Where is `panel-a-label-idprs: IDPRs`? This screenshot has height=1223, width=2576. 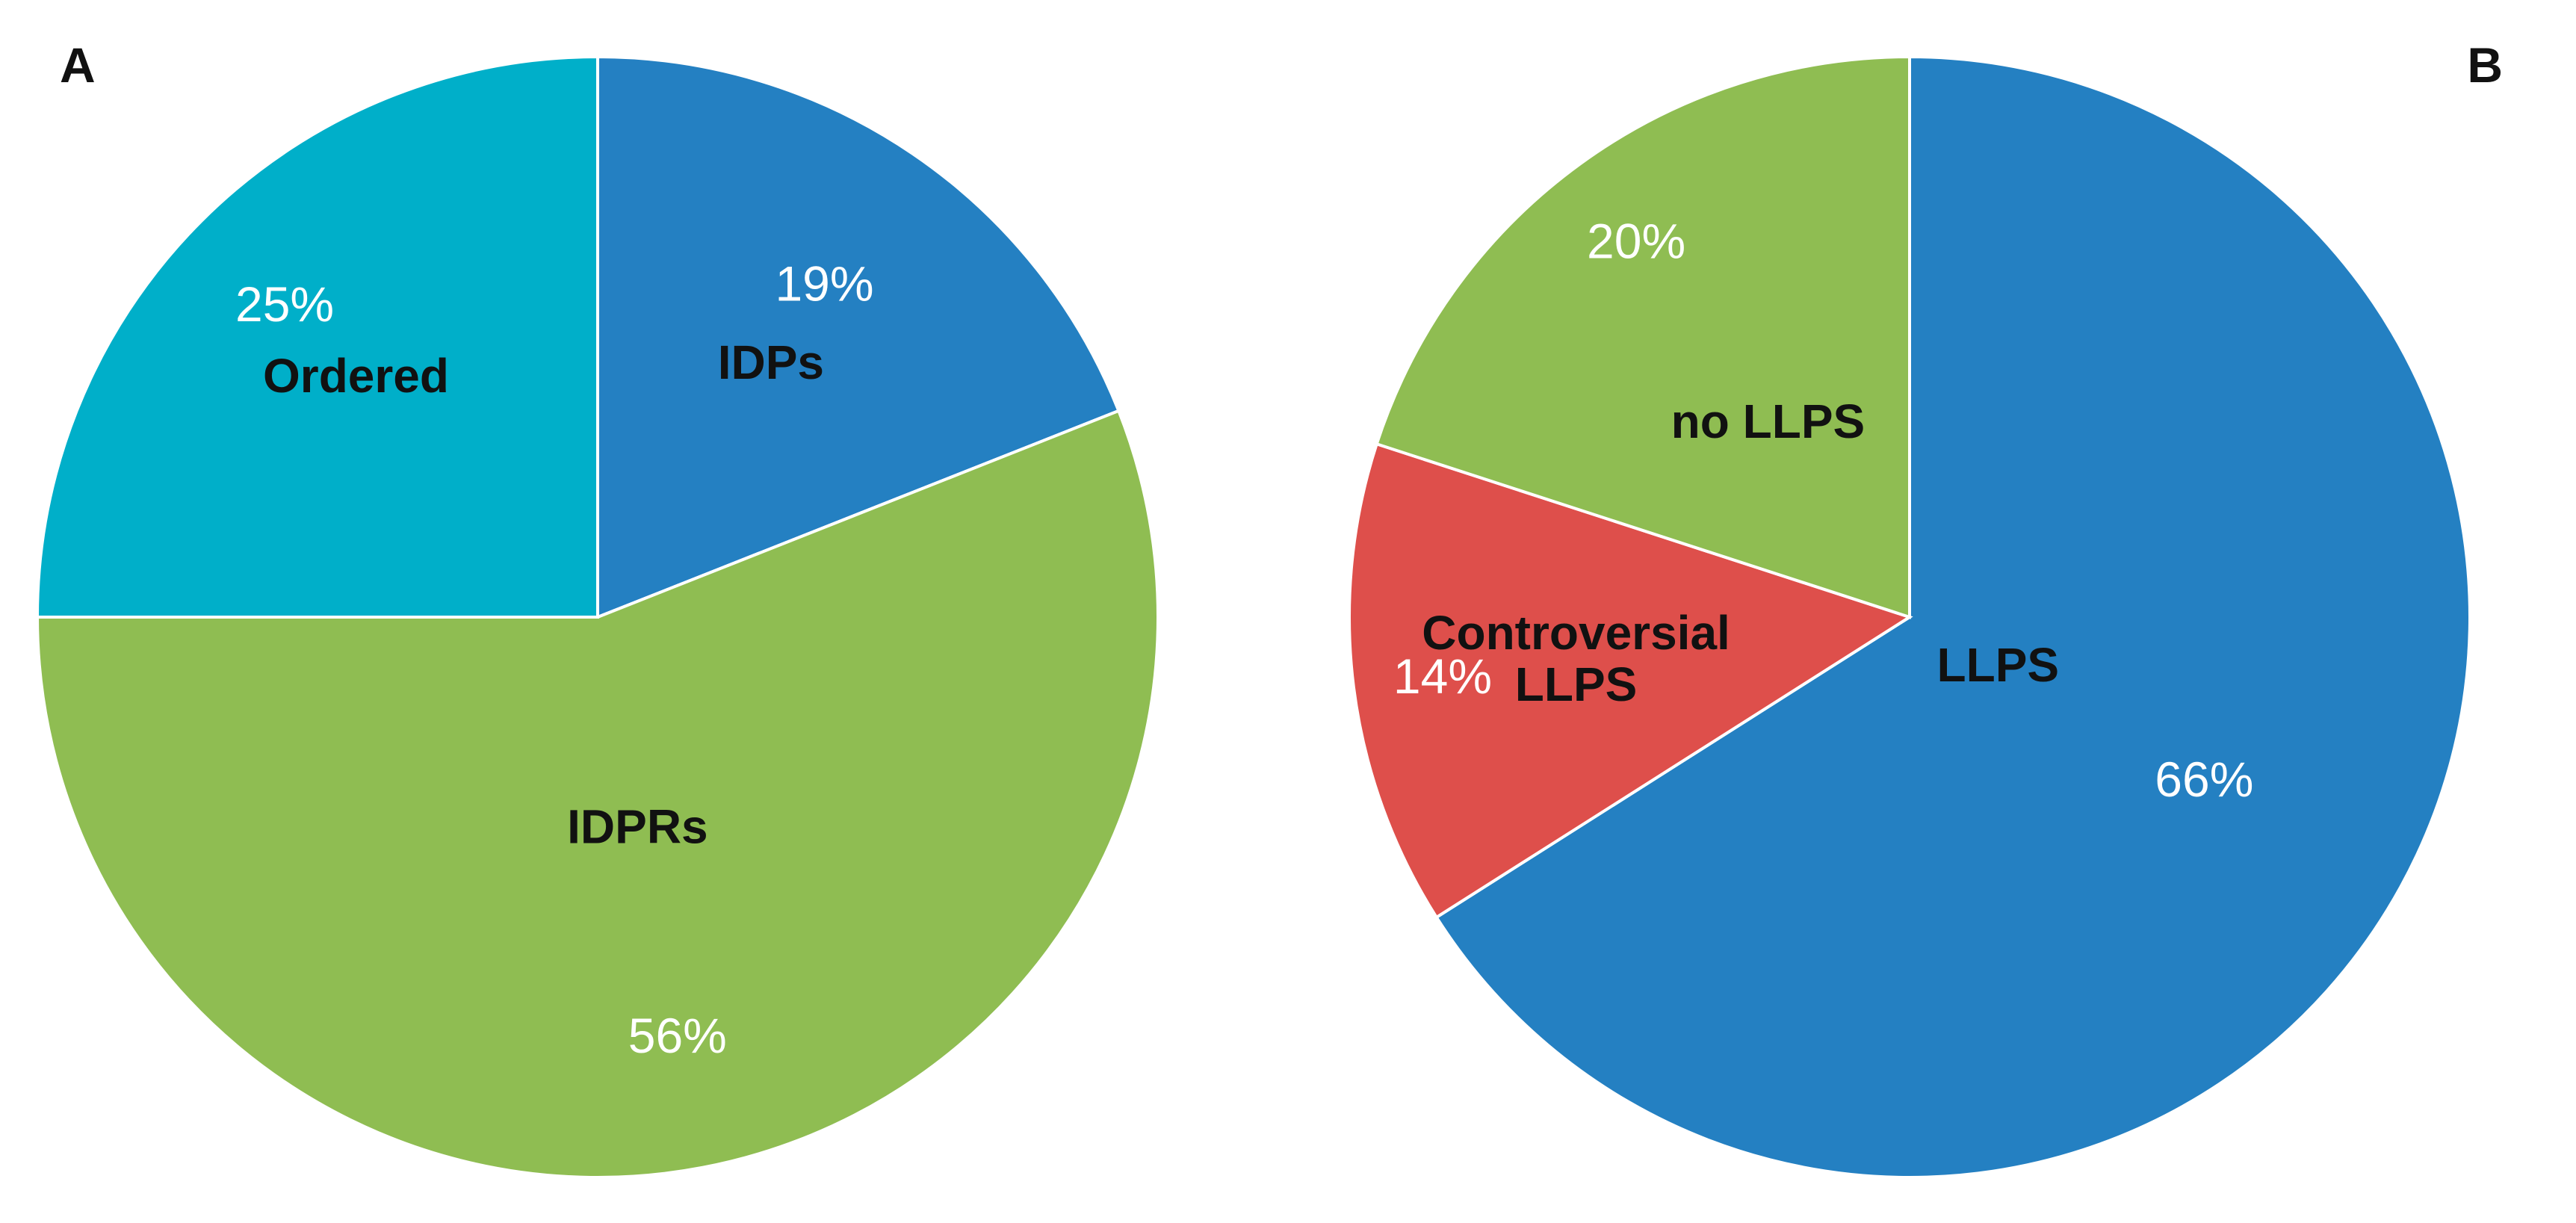
panel-a-label-idprs: IDPRs is located at coordinates (637, 826).